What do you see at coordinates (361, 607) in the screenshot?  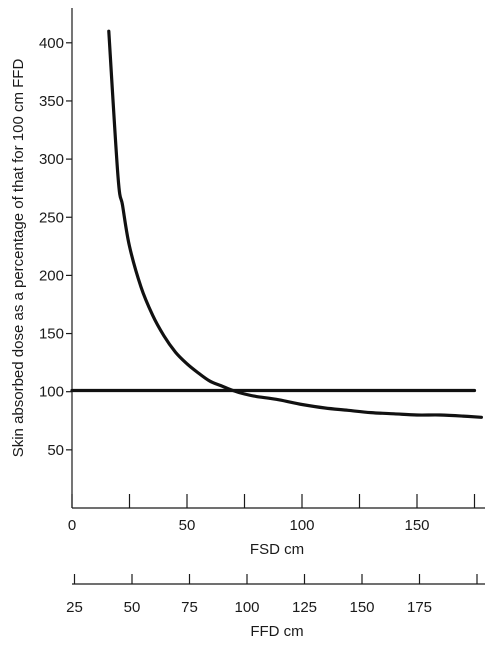 I see `ffd-tick-label: 150` at bounding box center [361, 607].